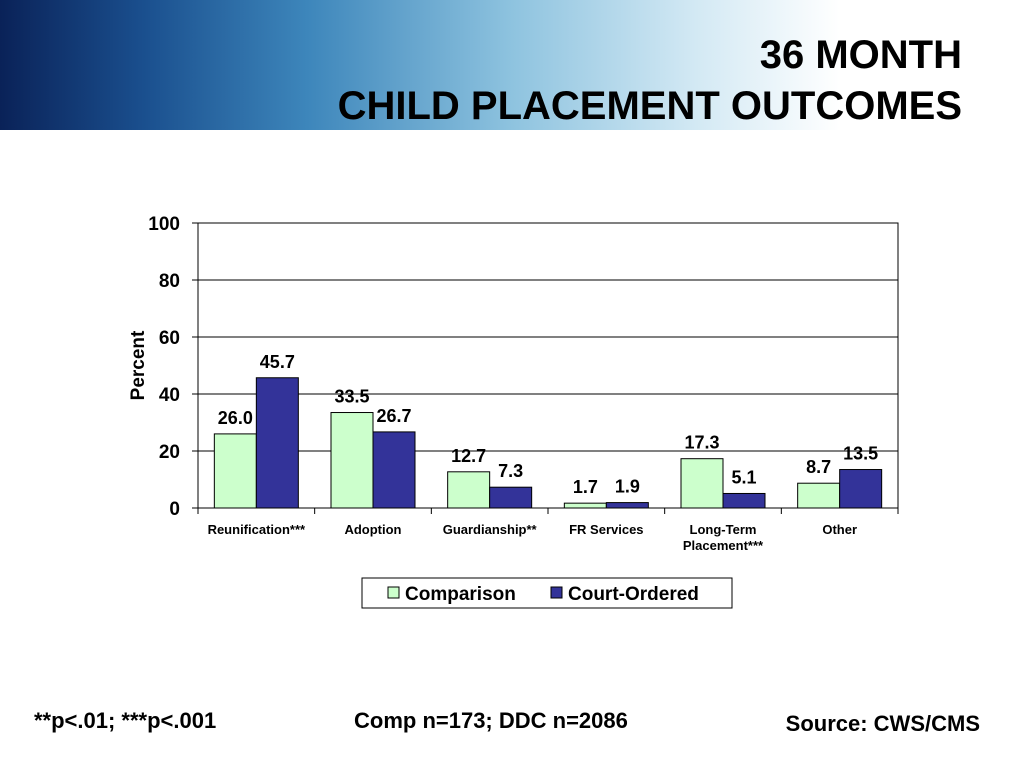  Describe the element at coordinates (606, 529) in the screenshot. I see `x-tick-label: FR Services` at that location.